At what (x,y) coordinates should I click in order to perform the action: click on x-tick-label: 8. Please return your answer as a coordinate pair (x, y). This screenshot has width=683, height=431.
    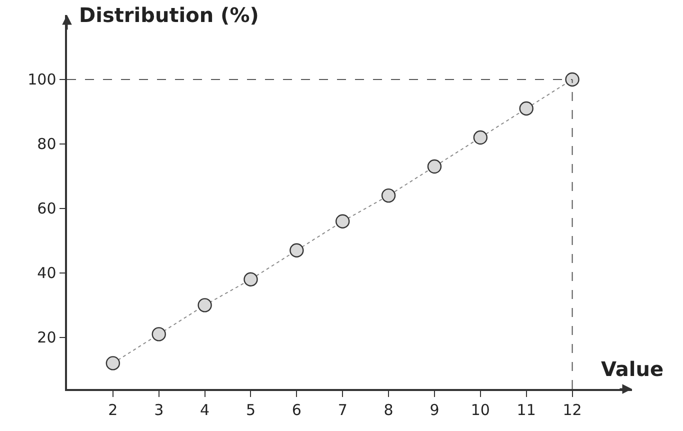
    Looking at the image, I should click on (389, 409).